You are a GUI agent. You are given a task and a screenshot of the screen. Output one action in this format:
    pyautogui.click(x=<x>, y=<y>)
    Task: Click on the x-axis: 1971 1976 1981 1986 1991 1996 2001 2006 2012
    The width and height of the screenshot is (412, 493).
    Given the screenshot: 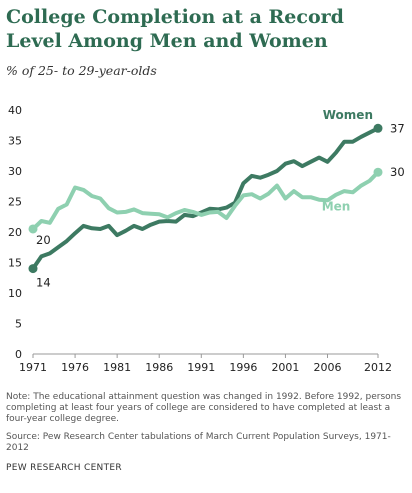 What is the action you would take?
    pyautogui.click(x=205, y=363)
    